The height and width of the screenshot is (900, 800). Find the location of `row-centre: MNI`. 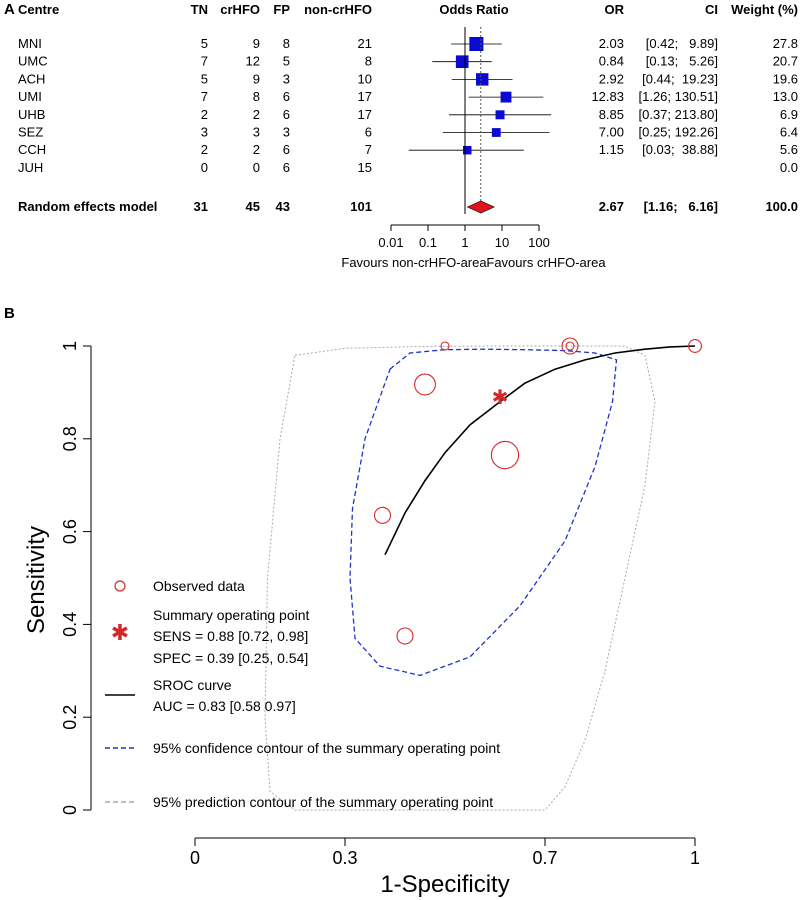

row-centre: MNI is located at coordinates (30, 43).